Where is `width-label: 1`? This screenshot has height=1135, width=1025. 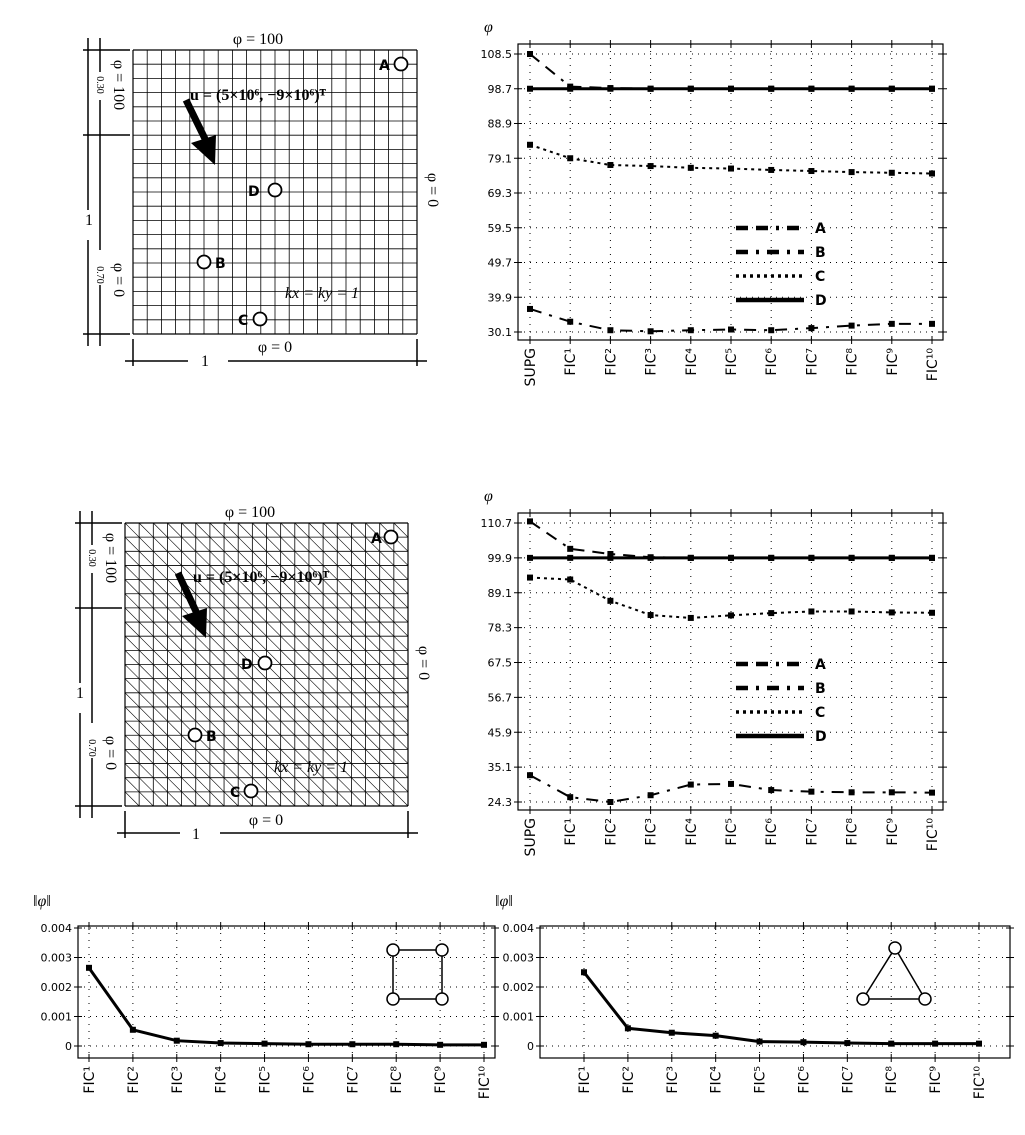
width-label: 1 is located at coordinates (205, 361).